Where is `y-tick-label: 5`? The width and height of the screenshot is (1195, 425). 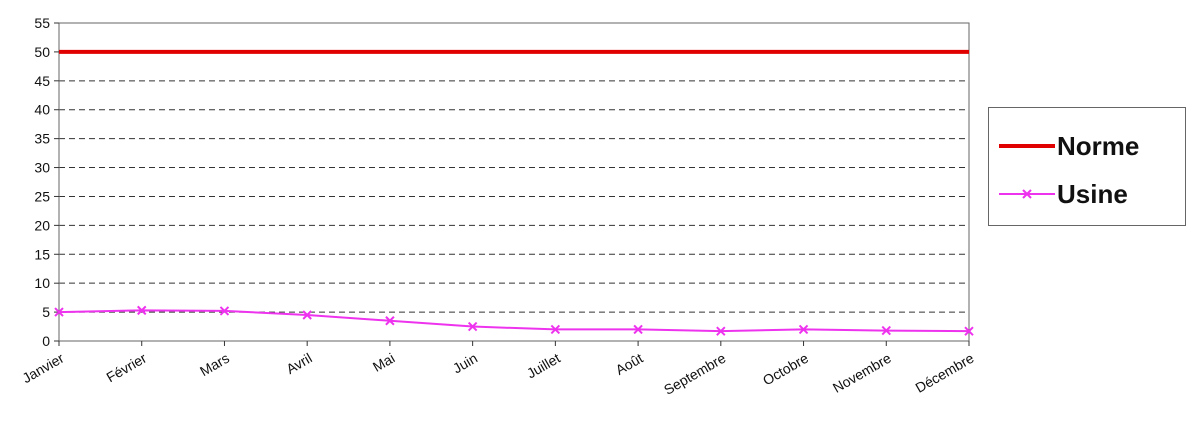
y-tick-label: 5 is located at coordinates (46, 312).